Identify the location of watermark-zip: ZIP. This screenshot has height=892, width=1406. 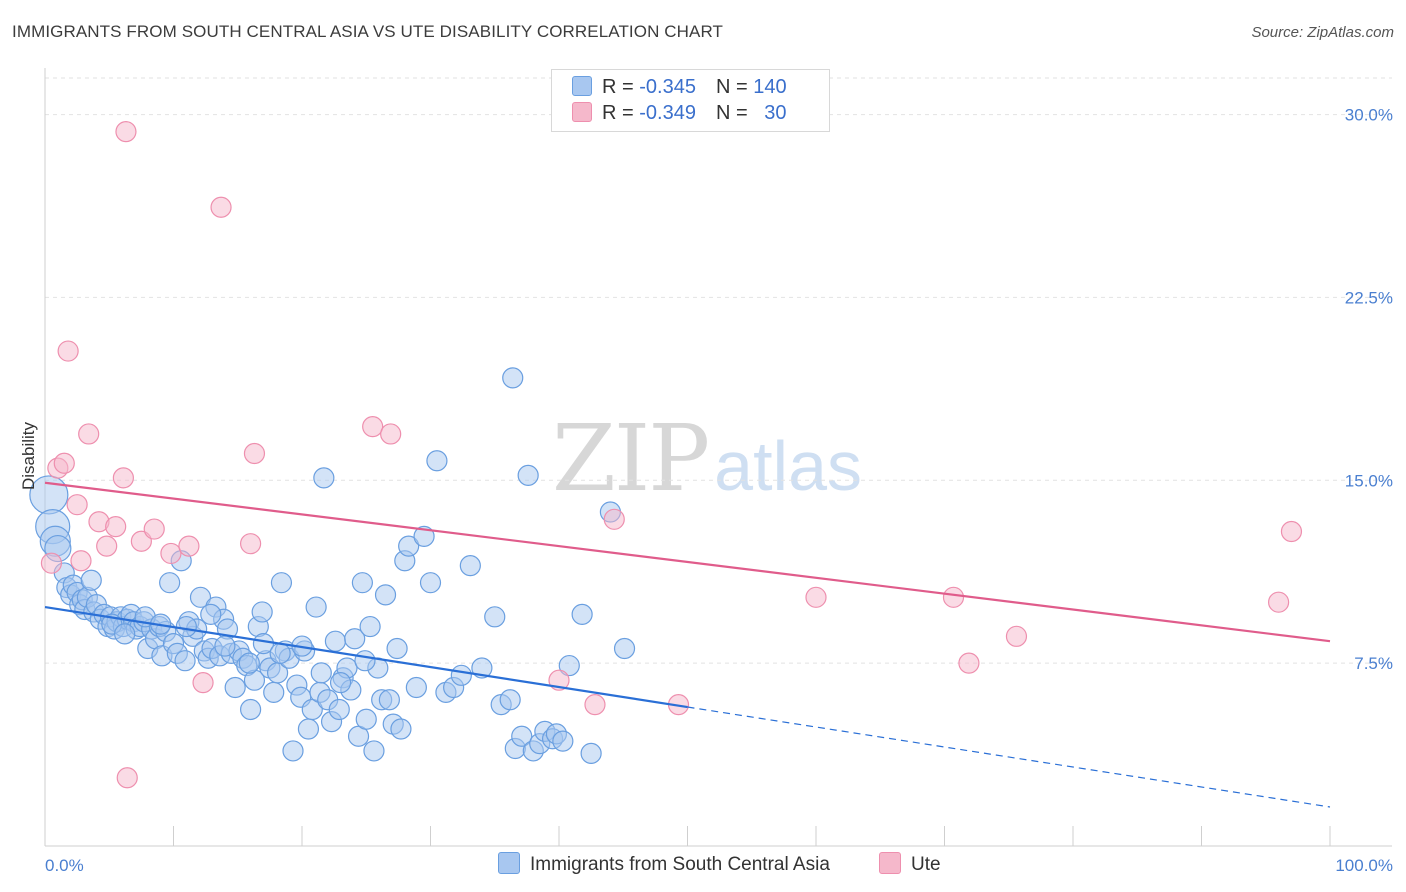
(631, 458).